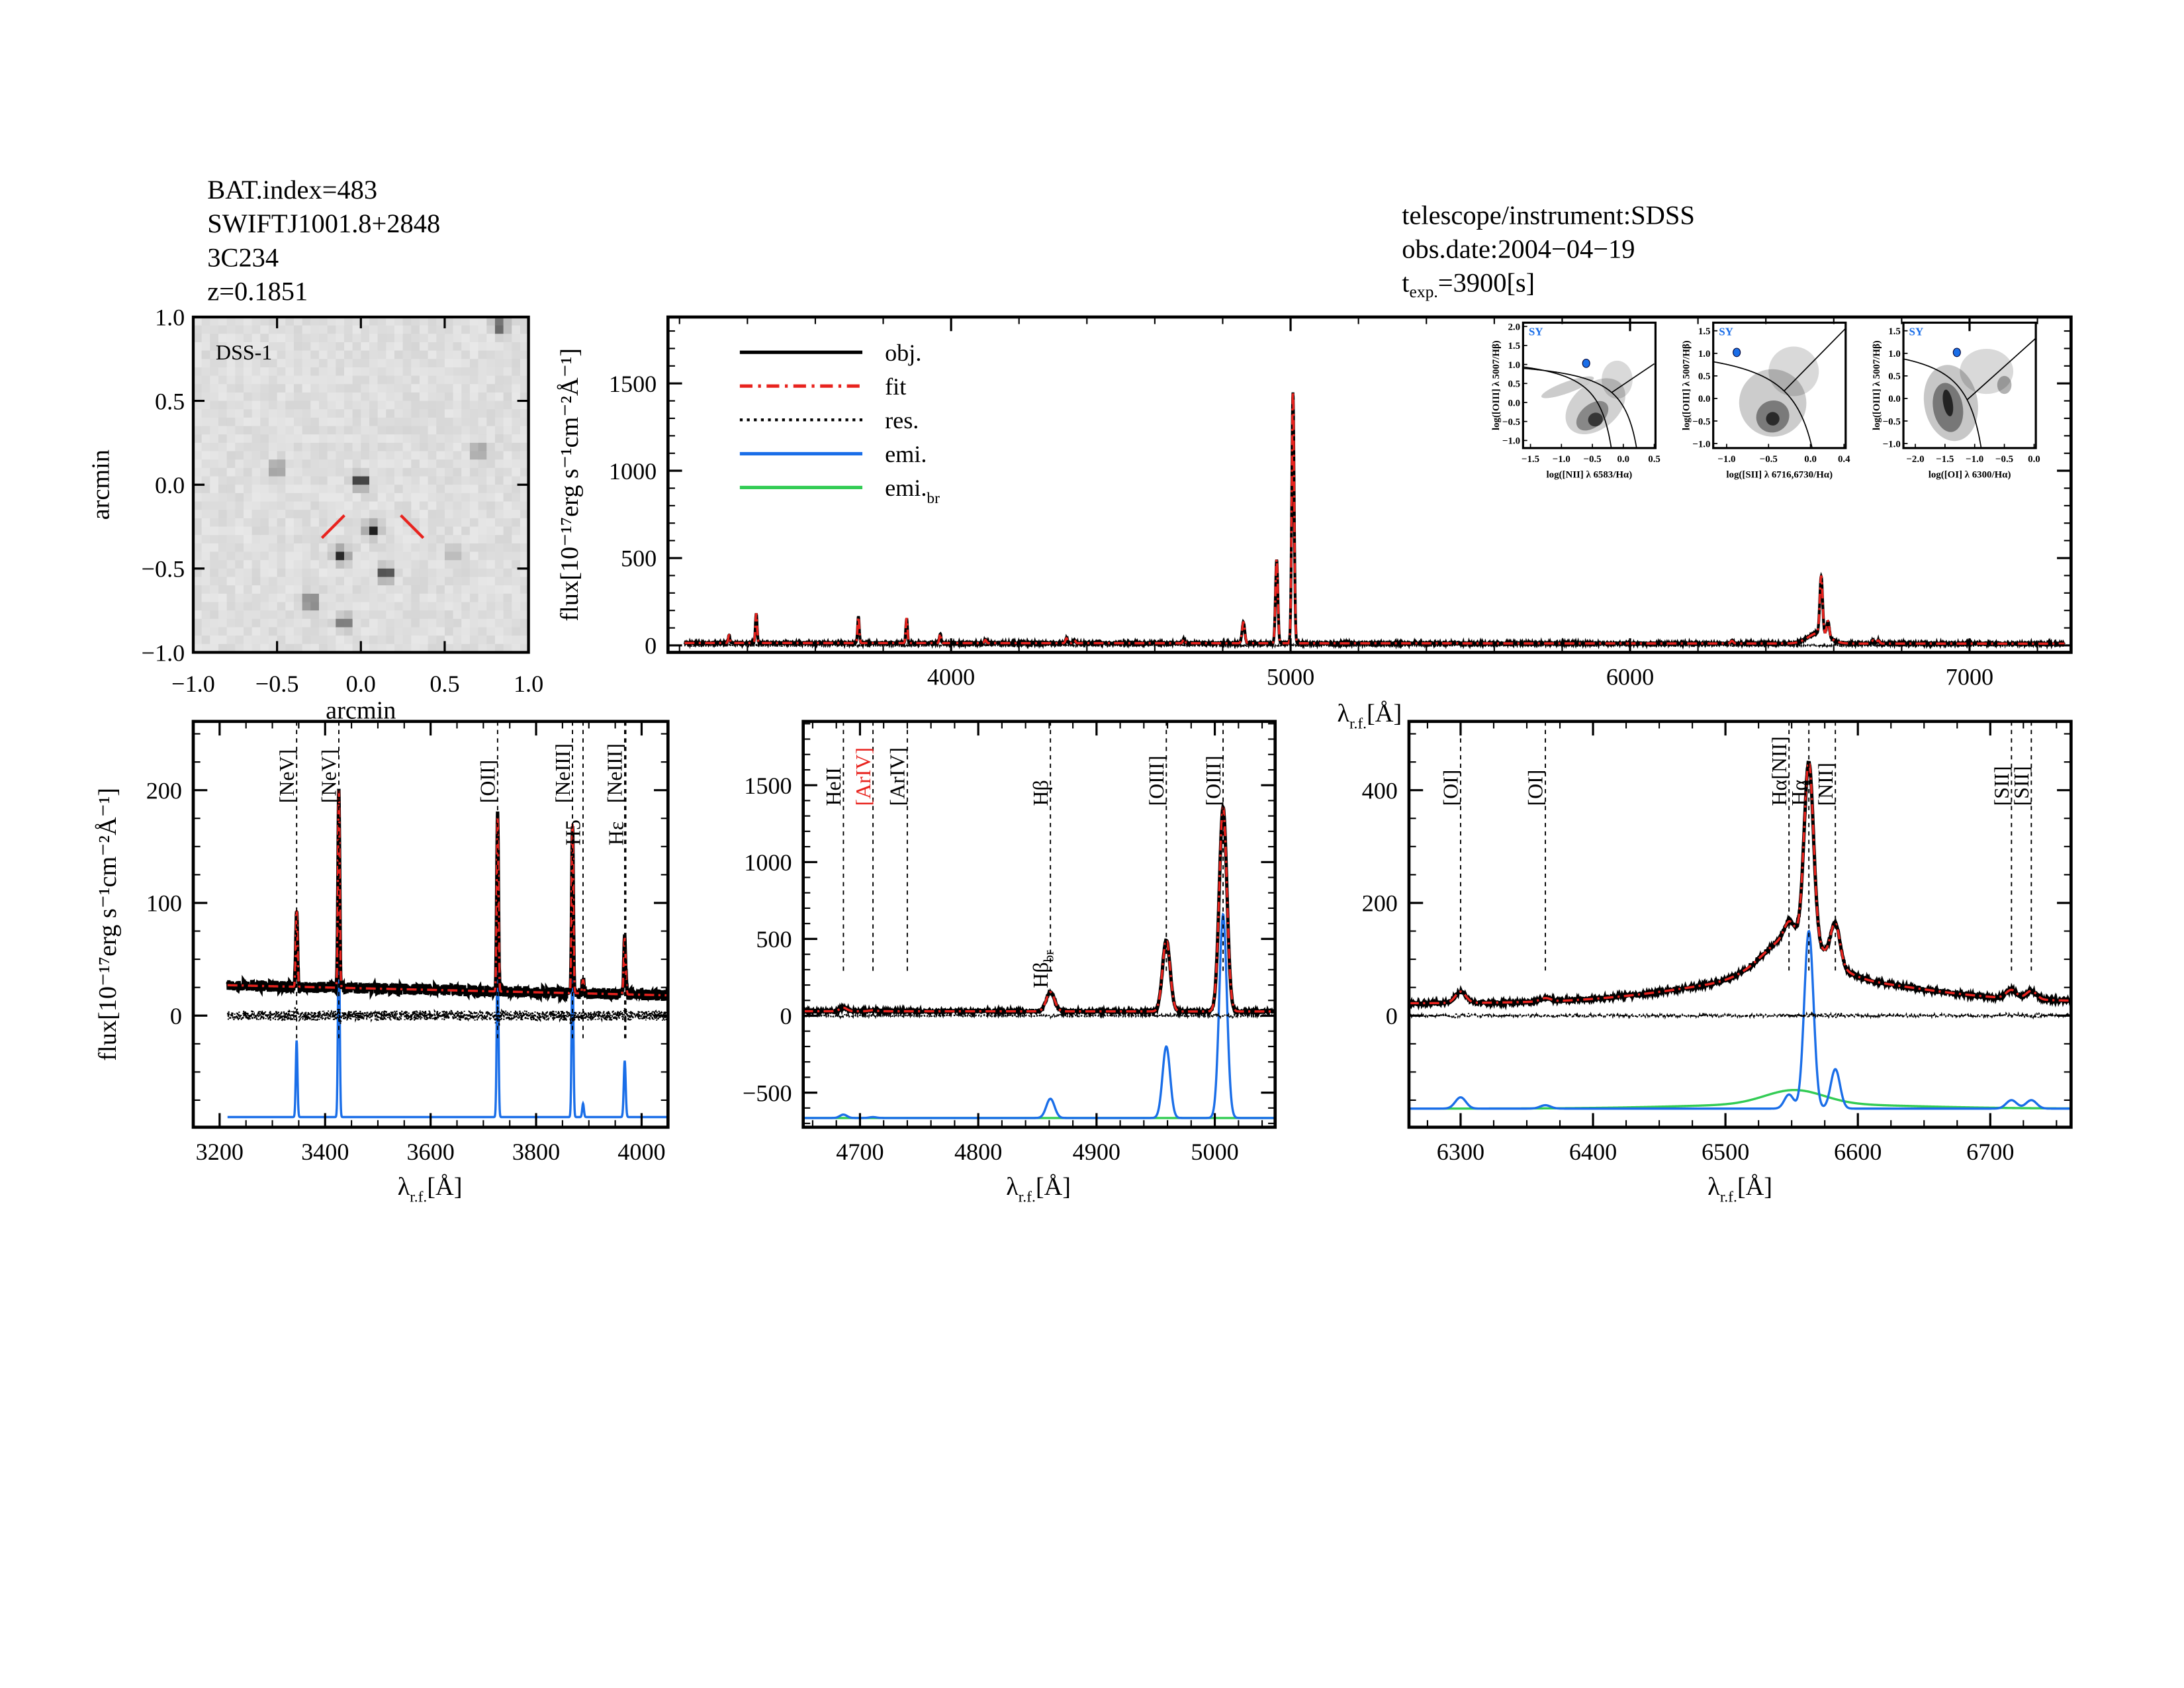 The height and width of the screenshot is (1688, 2184). I want to click on bpt-y-label: log([OIII] λ 5007/Hβ), so click(1877, 385).